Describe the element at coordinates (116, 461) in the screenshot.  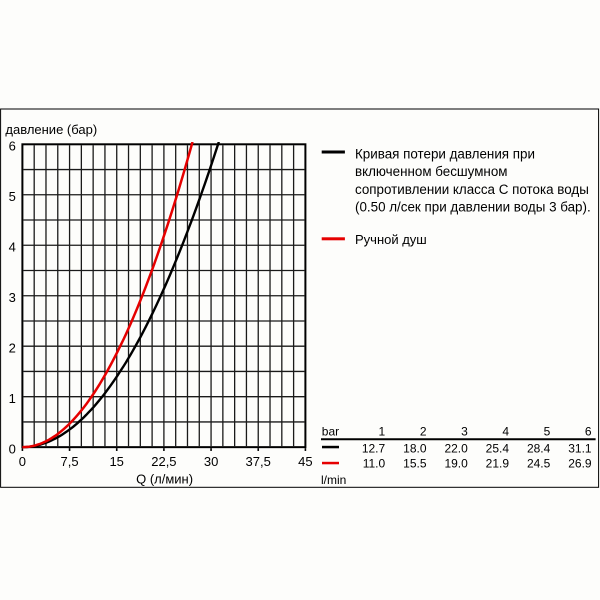
I see `svg-text: 15` at that location.